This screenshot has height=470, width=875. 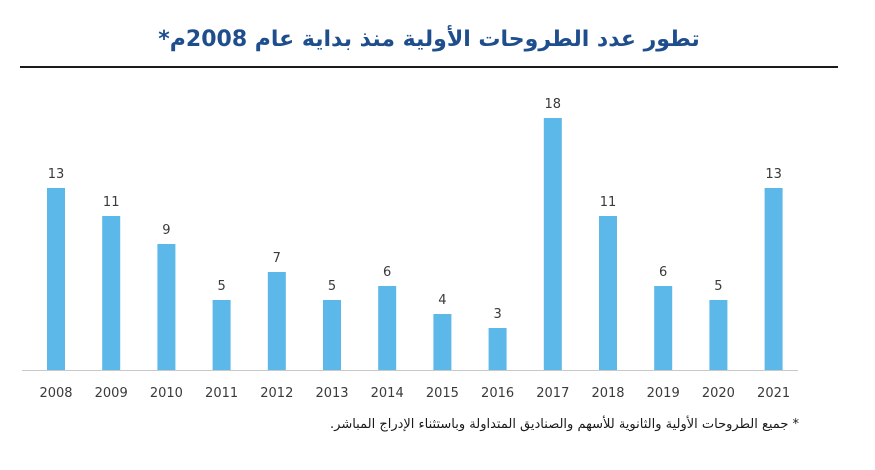 I want to click on bar-2015, so click(x=442, y=342).